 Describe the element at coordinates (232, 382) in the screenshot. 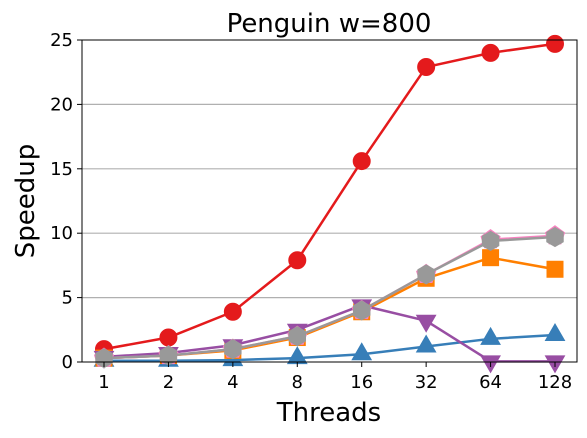

I see `x-tick-label: 4` at that location.